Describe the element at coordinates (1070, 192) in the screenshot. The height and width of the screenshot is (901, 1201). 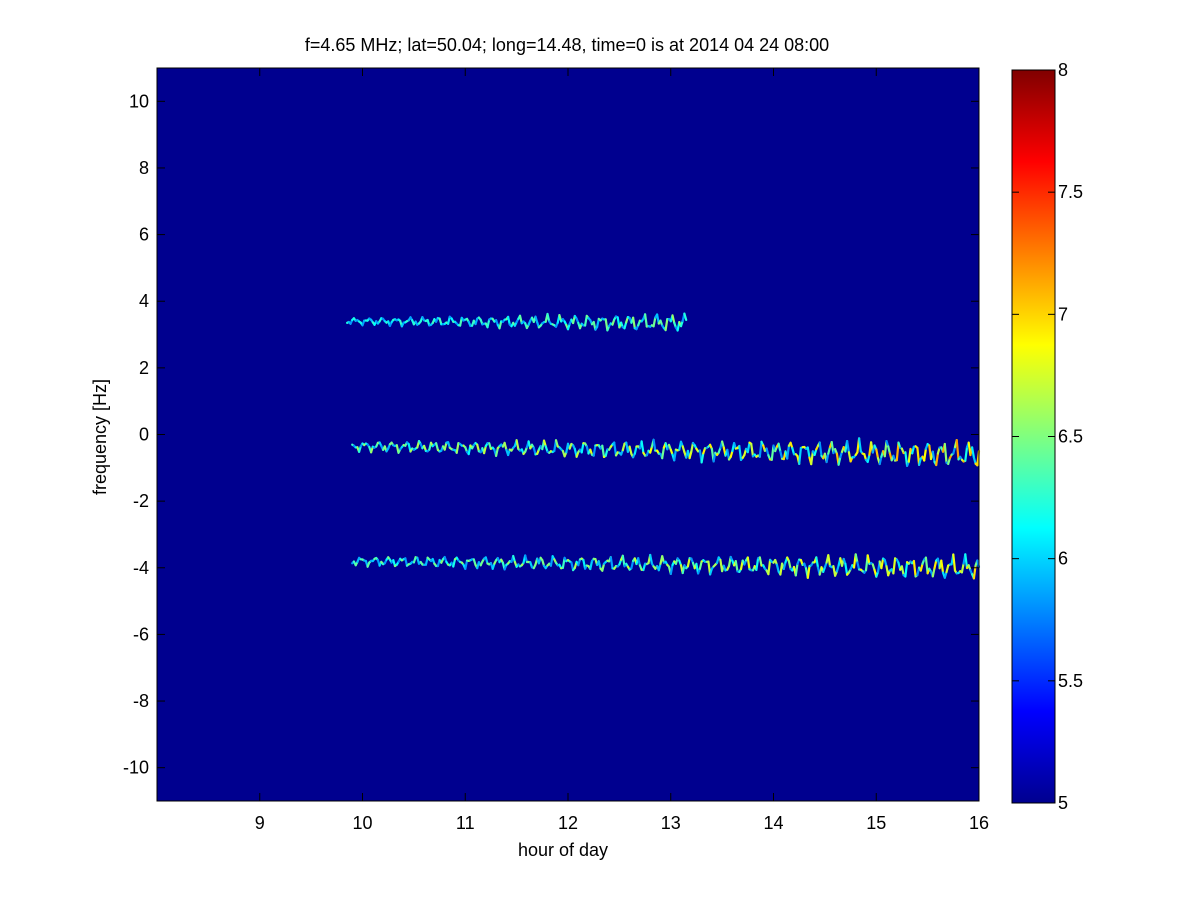
I see `colorbar-tick-label: 7.5` at that location.